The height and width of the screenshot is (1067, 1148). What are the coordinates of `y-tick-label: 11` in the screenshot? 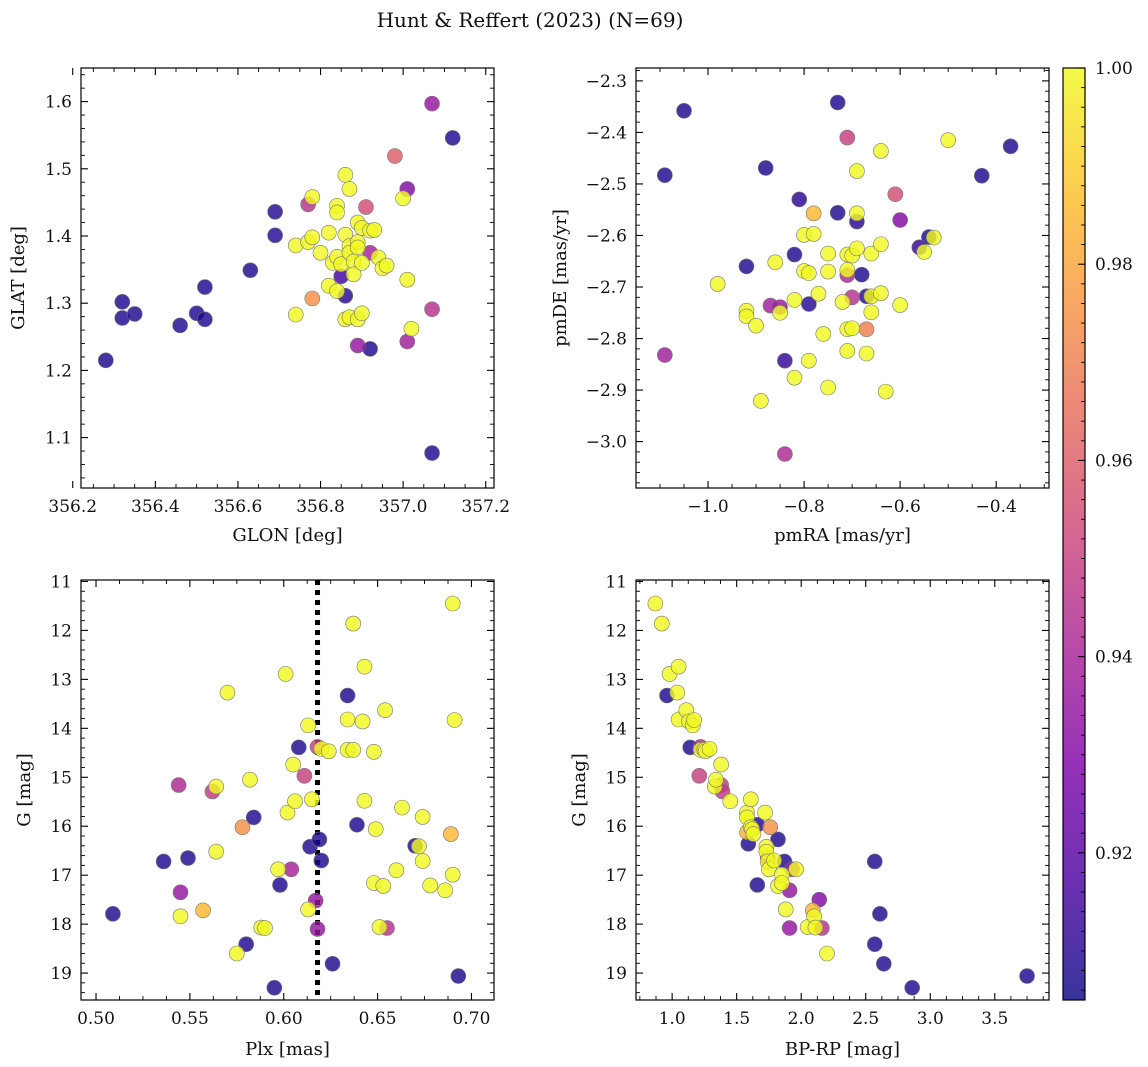 It's located at (616, 582).